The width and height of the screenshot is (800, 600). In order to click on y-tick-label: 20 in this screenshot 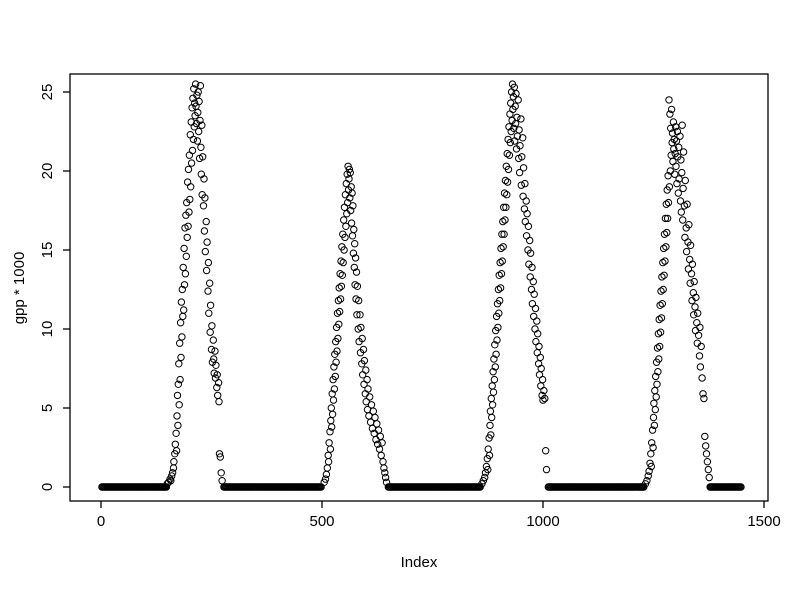, I will do `click(47, 171)`.